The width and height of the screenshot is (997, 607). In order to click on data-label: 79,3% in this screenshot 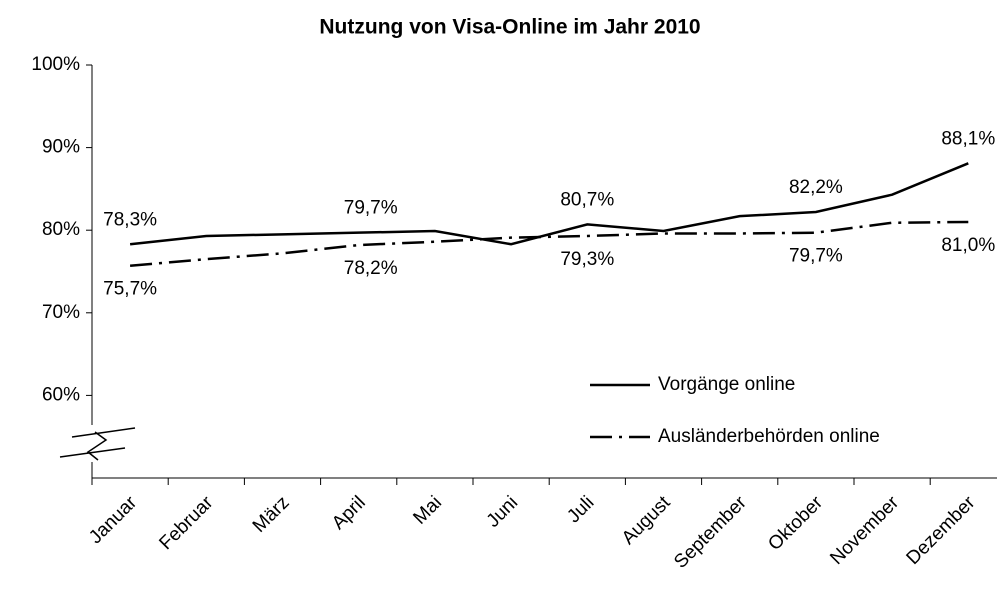, I will do `click(587, 259)`.